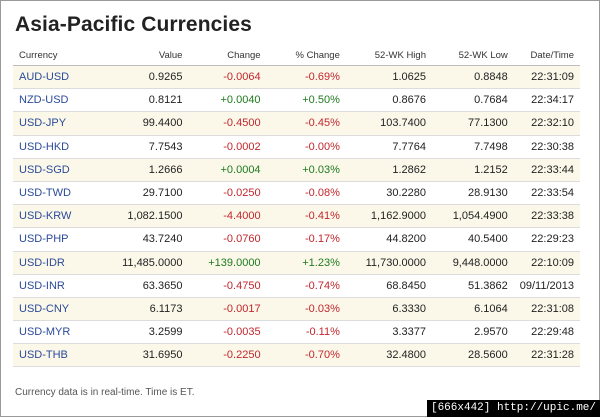 The height and width of the screenshot is (417, 600). Describe the element at coordinates (472, 286) in the screenshot. I see `52wk-low-cell: 51.3862` at that location.